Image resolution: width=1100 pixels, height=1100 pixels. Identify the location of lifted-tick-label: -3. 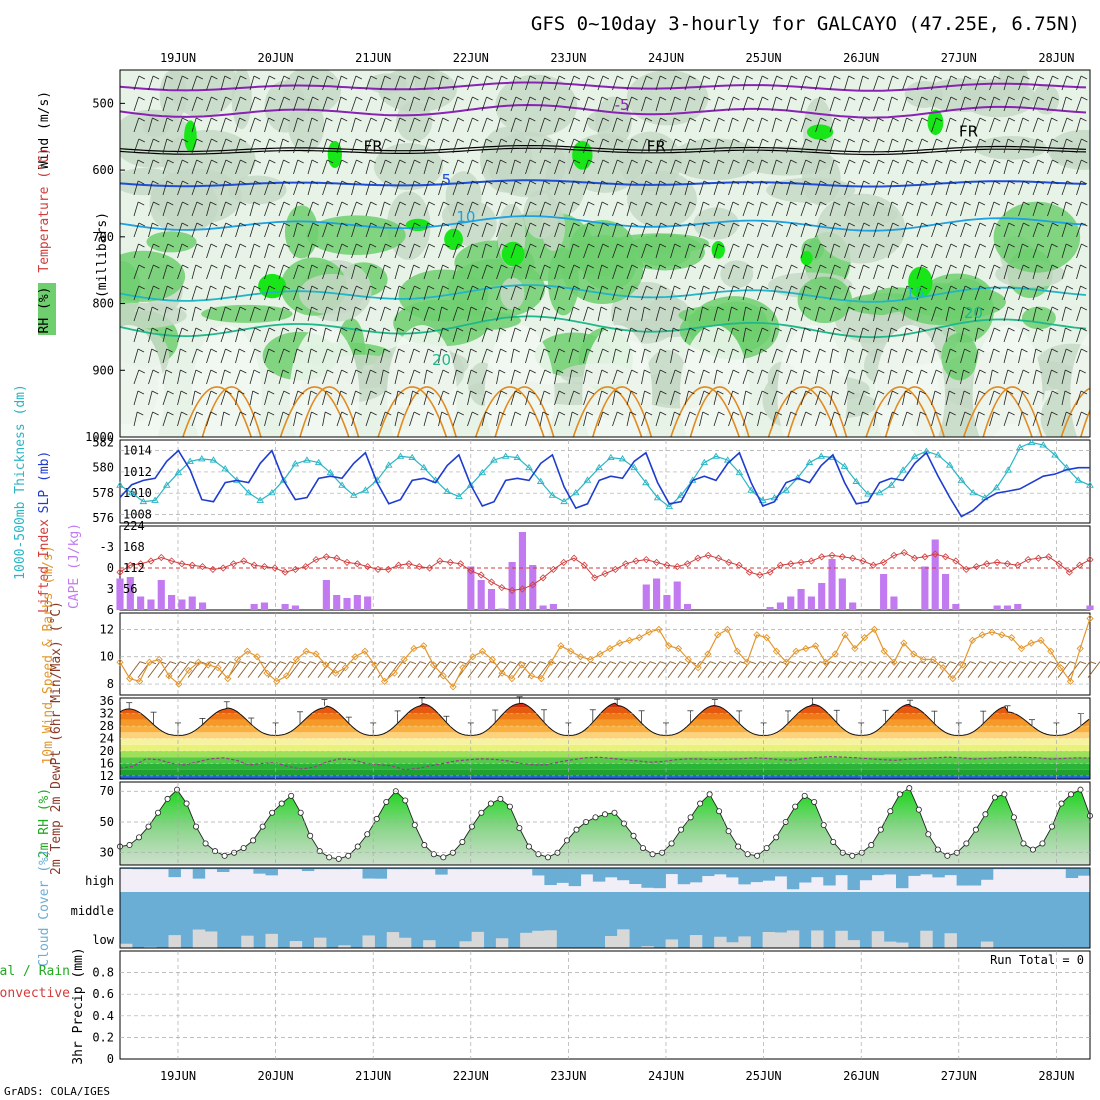
(107, 547).